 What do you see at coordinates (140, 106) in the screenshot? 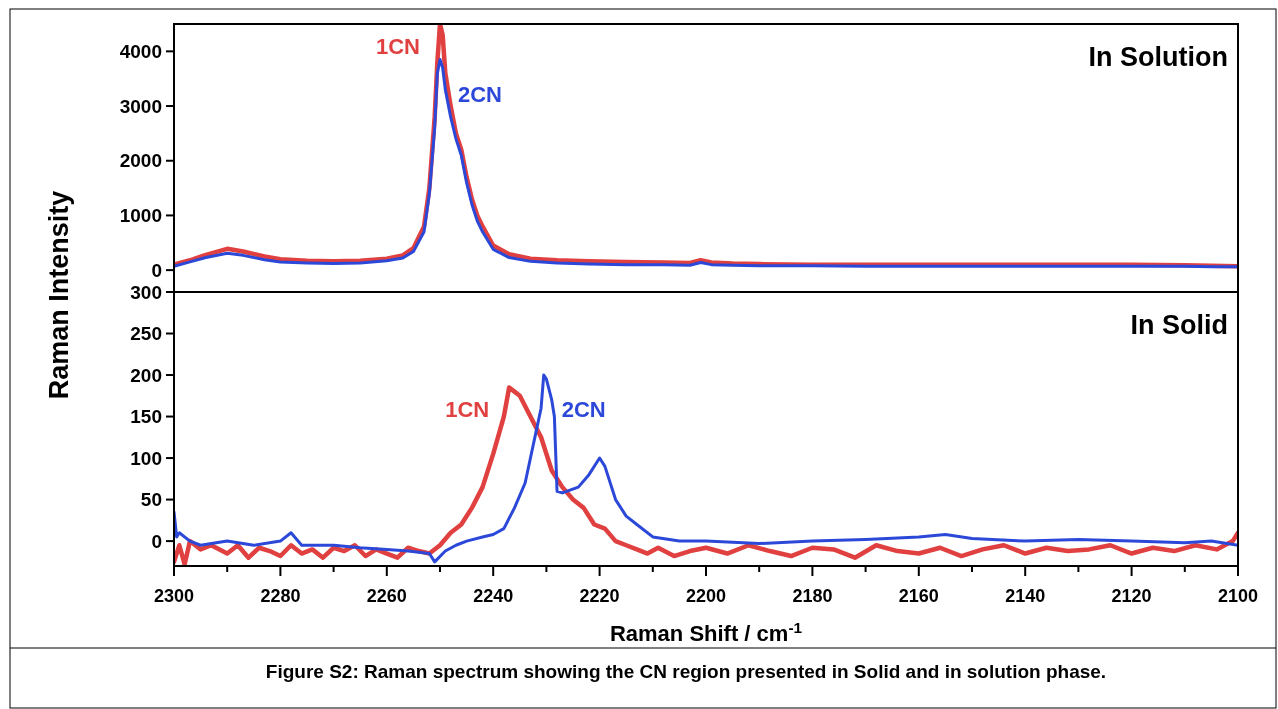
I see `y-tick-label: 3000` at bounding box center [140, 106].